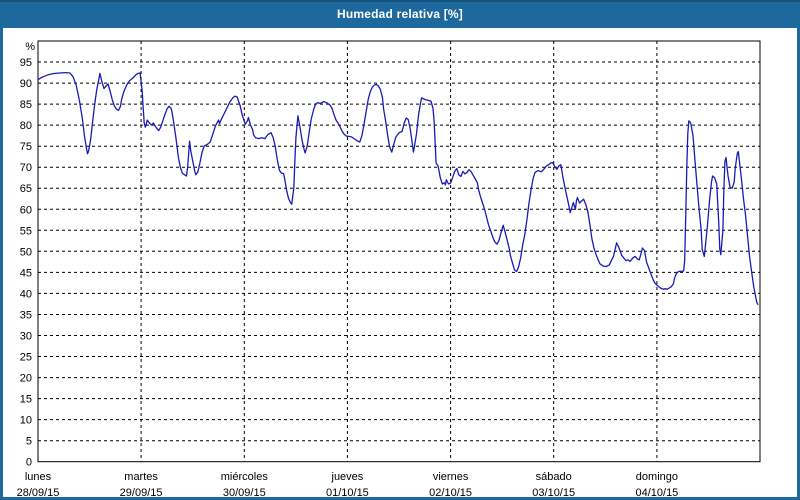  I want to click on x-axis-day-label: jueves, so click(347, 477).